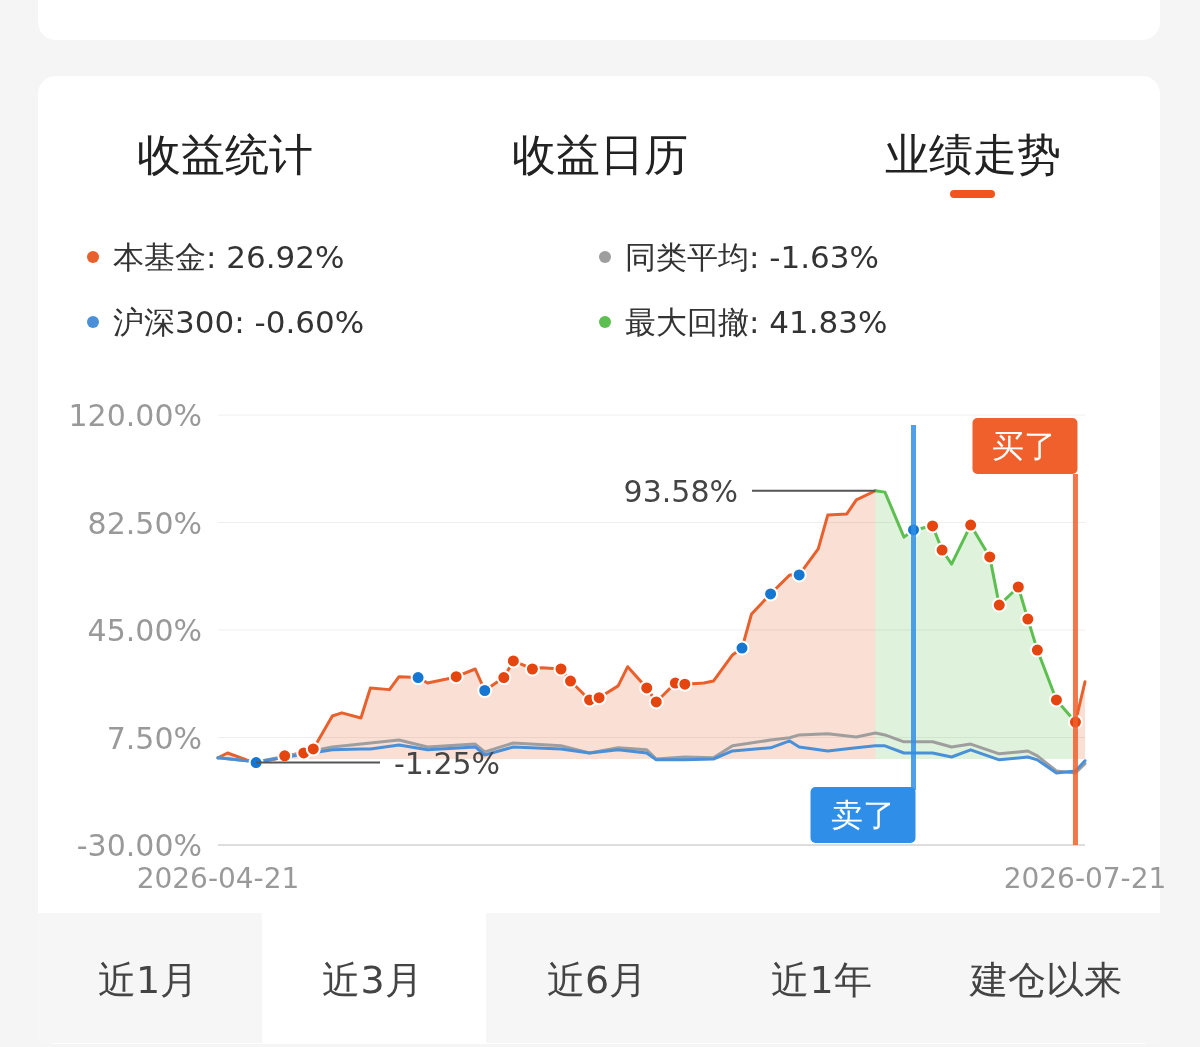  What do you see at coordinates (1085, 878) in the screenshot?
I see `x-tick-label: 2026-07-21` at bounding box center [1085, 878].